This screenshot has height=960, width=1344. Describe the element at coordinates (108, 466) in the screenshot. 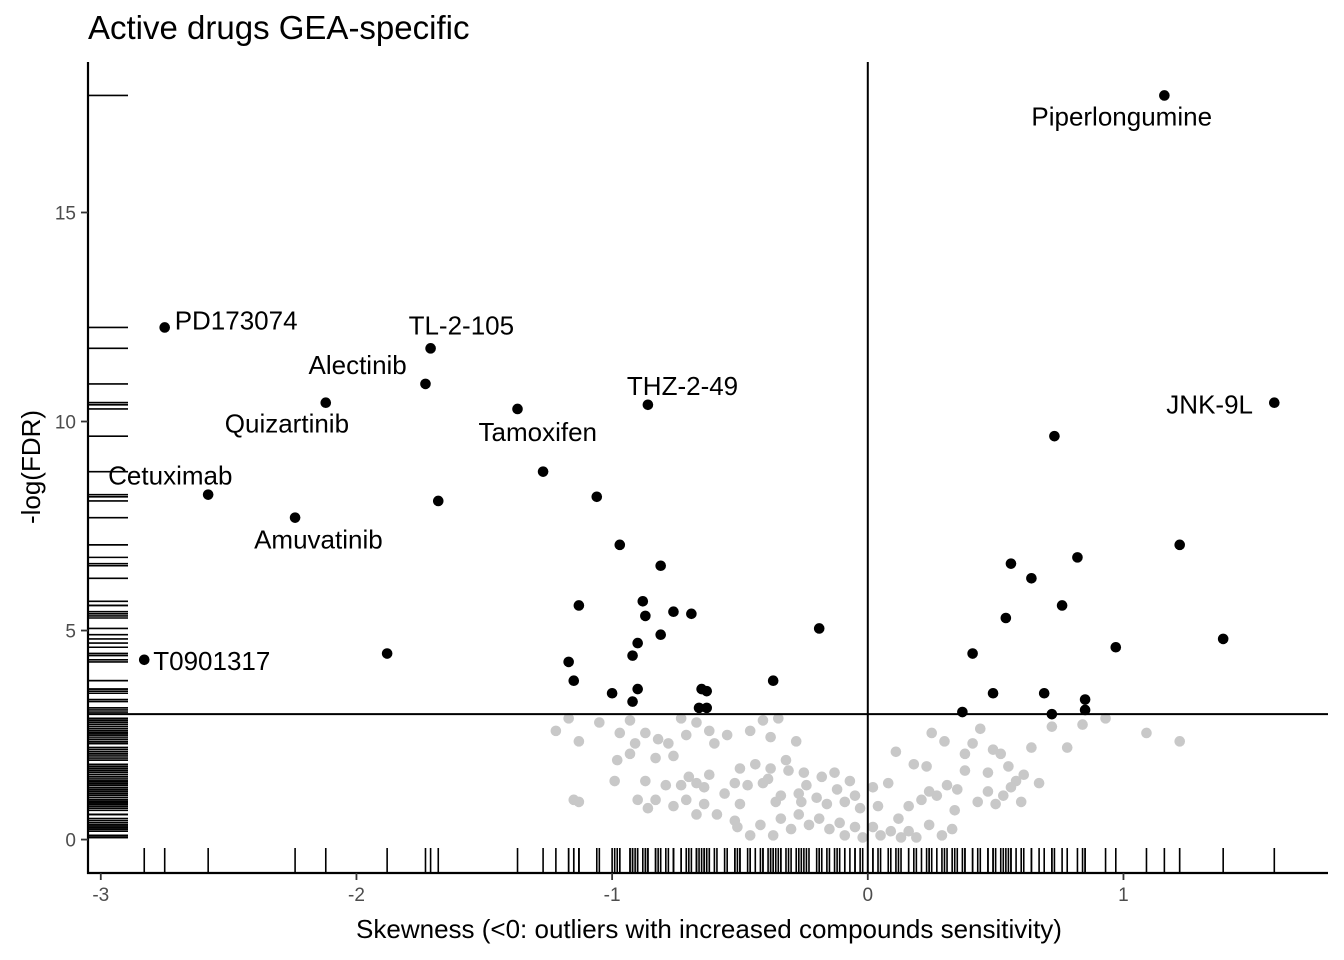

I see `y-rug` at that location.